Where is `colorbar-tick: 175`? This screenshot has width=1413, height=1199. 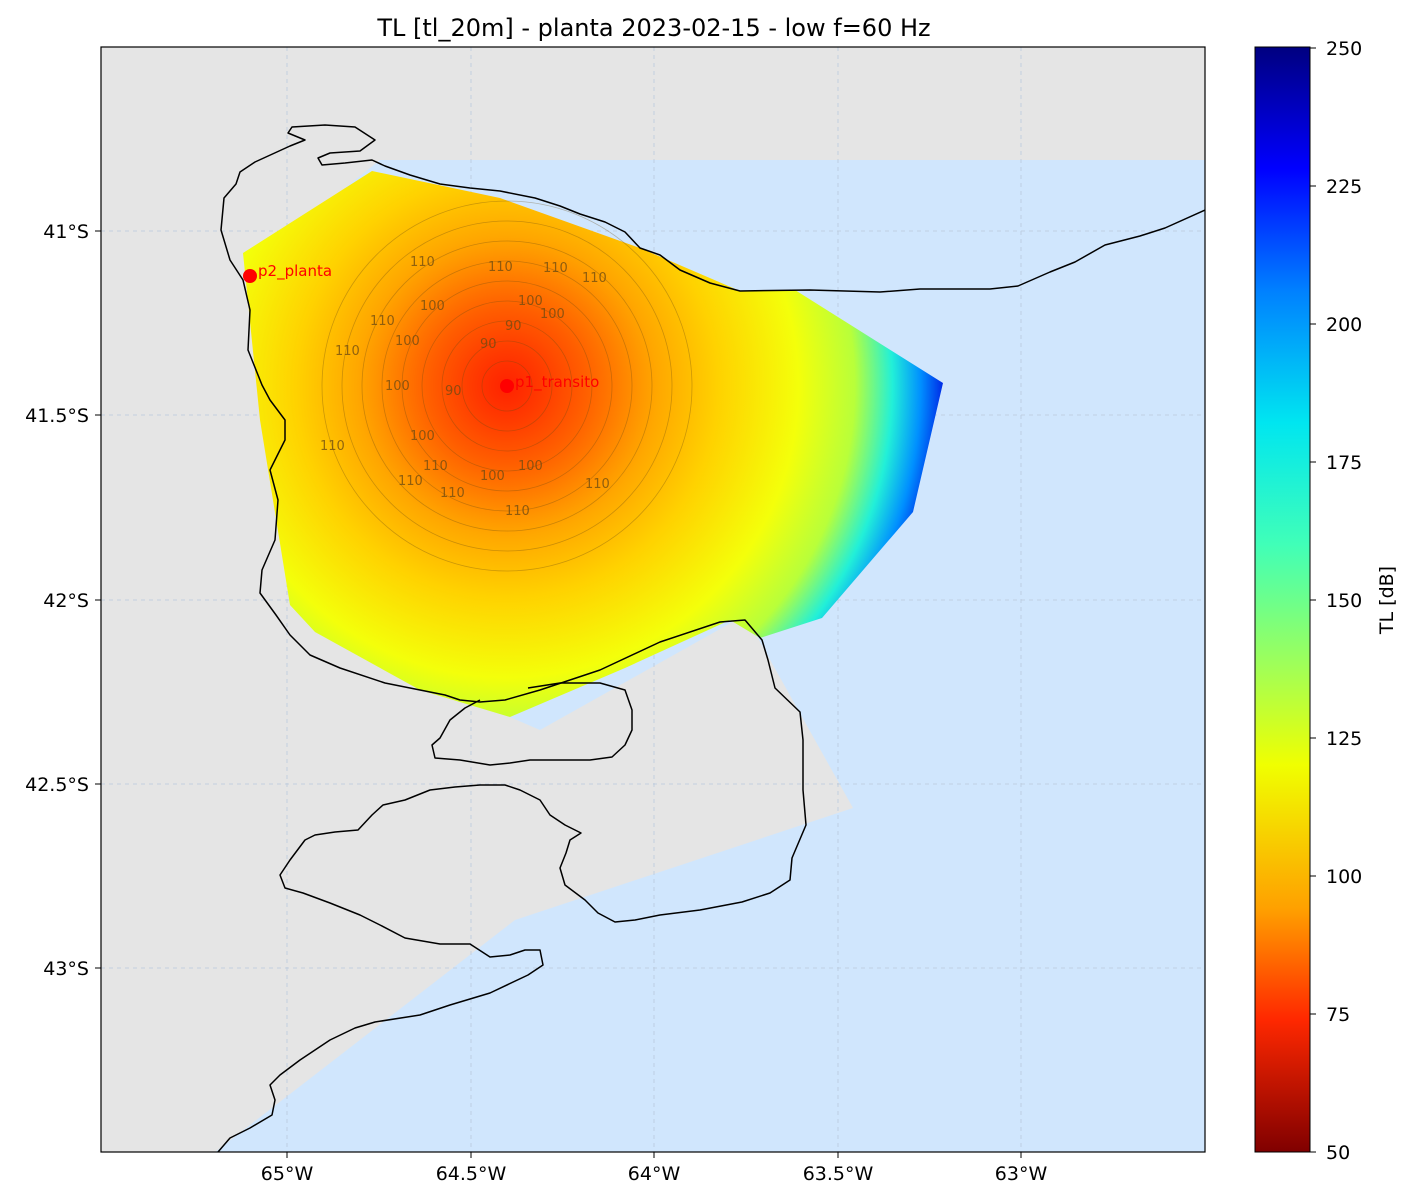 colorbar-tick: 175 is located at coordinates (1344, 463).